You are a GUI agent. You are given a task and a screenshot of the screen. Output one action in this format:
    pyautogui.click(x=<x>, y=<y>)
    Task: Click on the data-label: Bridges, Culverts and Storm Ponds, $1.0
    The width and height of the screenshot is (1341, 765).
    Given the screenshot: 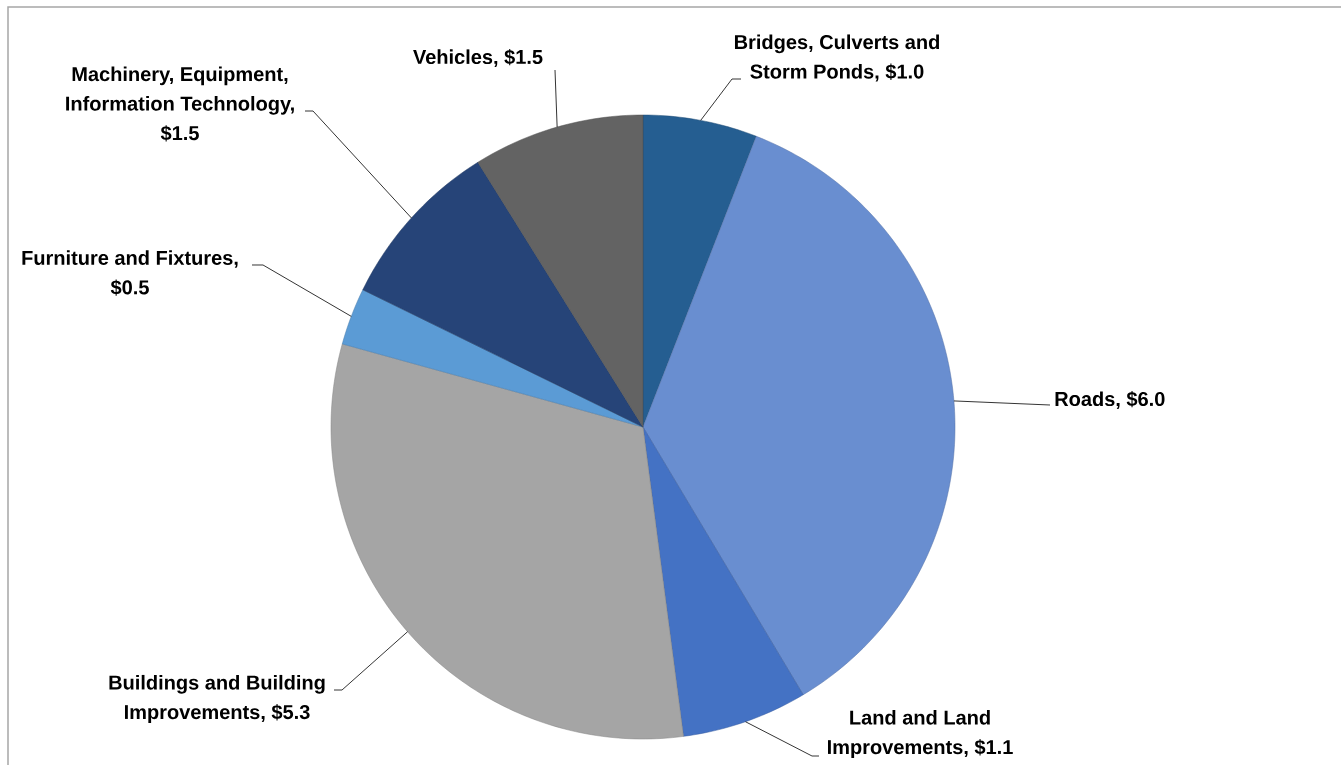 What is the action you would take?
    pyautogui.click(x=837, y=58)
    